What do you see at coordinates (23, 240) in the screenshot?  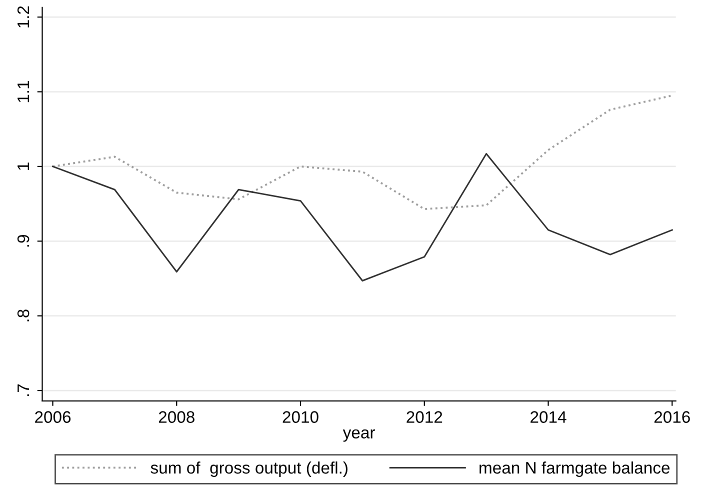 I see `y-tick-label: .9` at bounding box center [23, 240].